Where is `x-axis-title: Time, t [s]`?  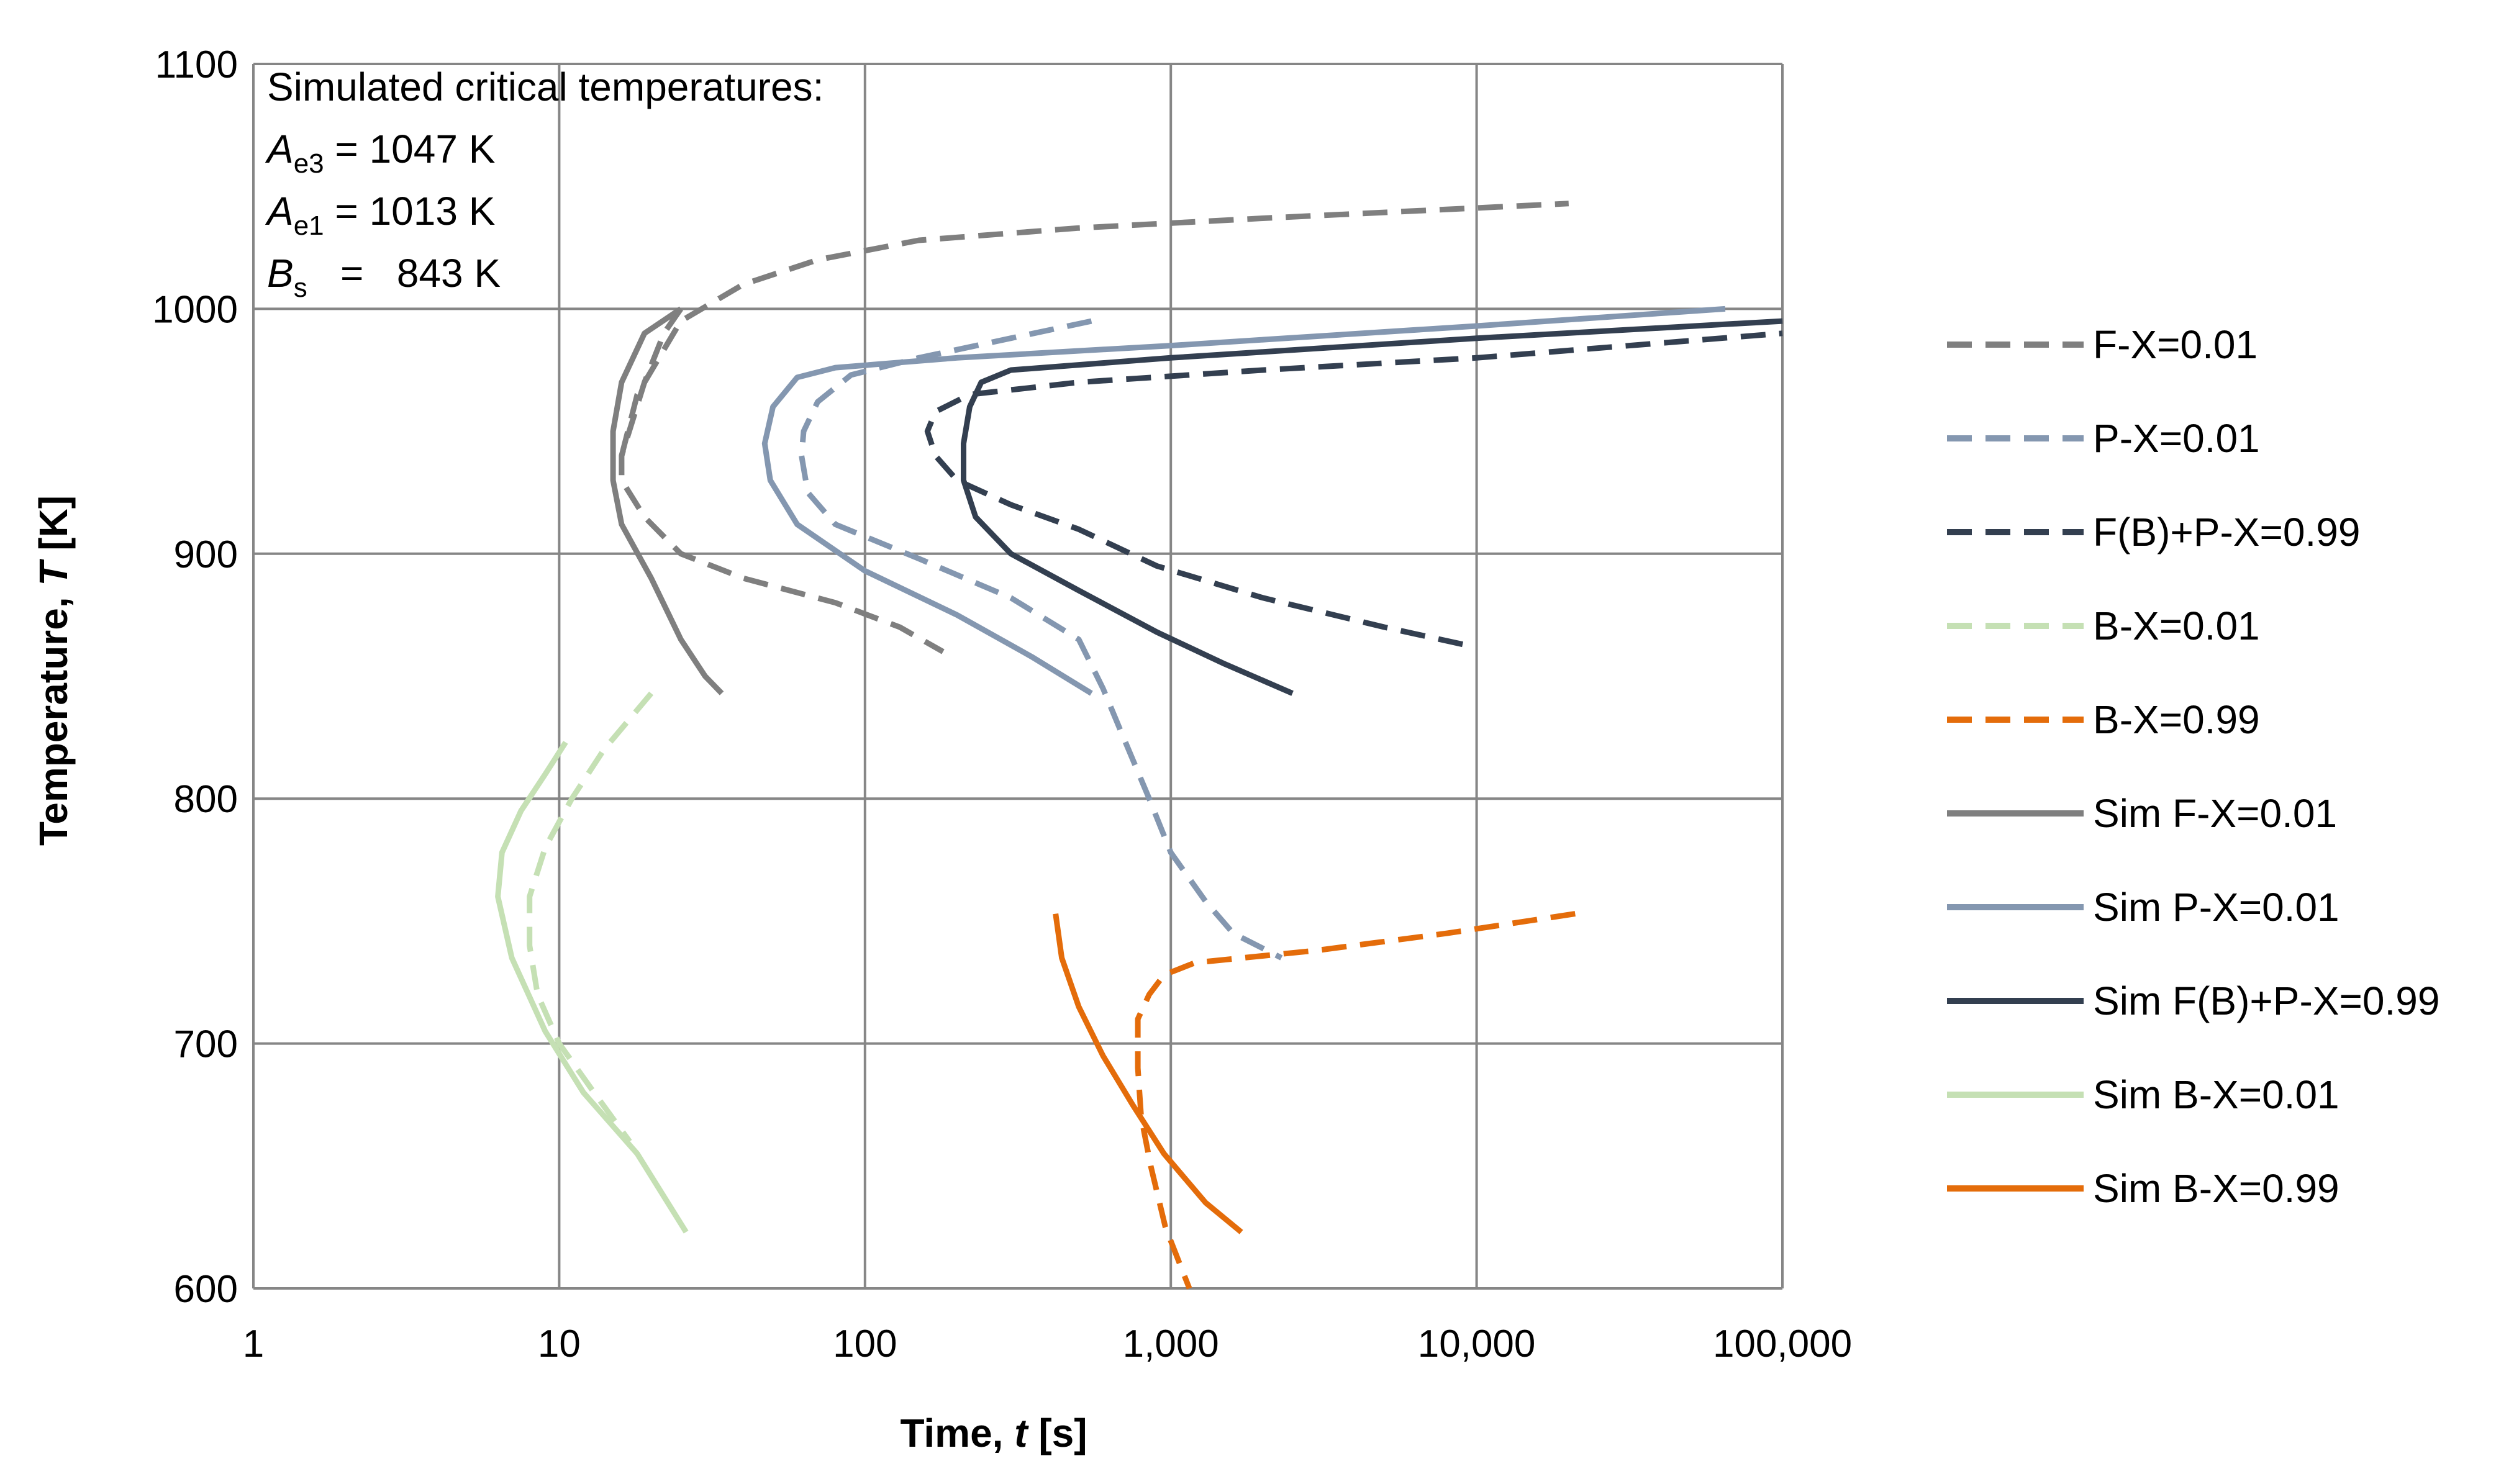 x-axis-title: Time, t [s] is located at coordinates (994, 1433).